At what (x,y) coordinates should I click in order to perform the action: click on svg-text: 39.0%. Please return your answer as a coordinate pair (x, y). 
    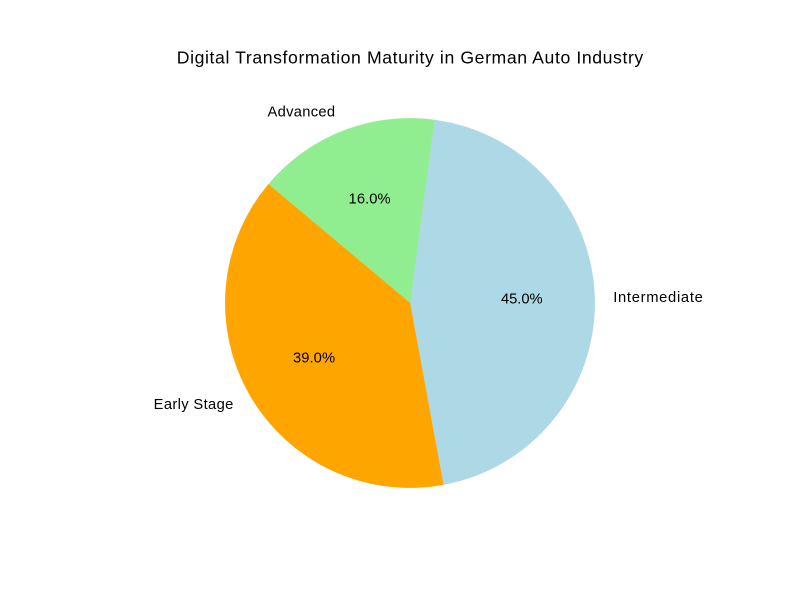
    Looking at the image, I should click on (314, 359).